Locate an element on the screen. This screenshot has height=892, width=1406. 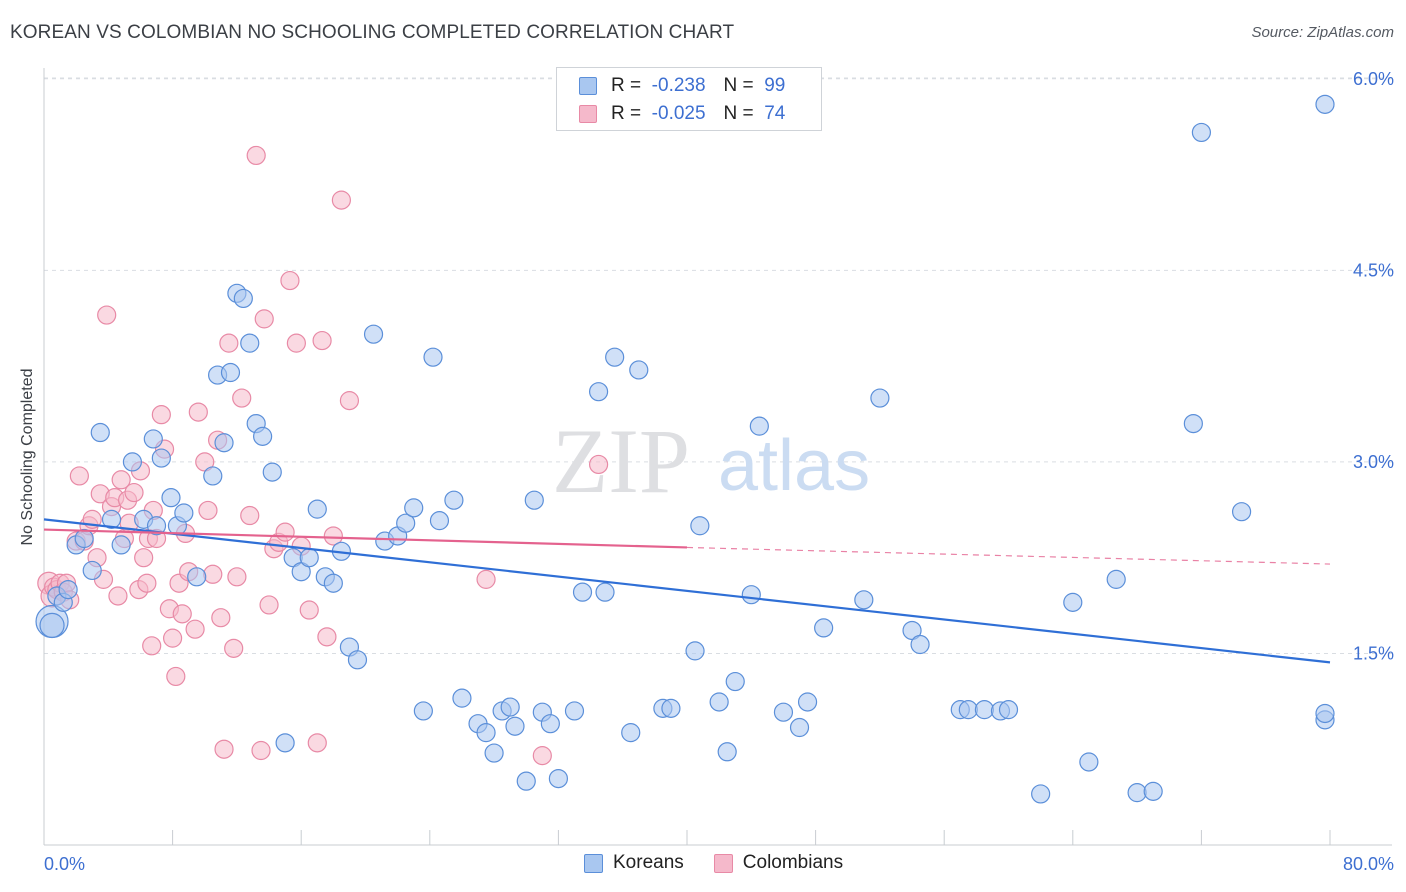
watermark-zip: ZIP is located at coordinates (621, 461).